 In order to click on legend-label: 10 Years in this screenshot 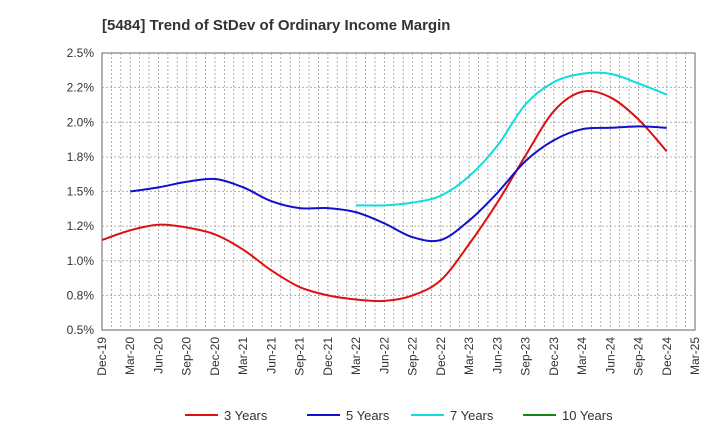, I will do `click(587, 415)`.